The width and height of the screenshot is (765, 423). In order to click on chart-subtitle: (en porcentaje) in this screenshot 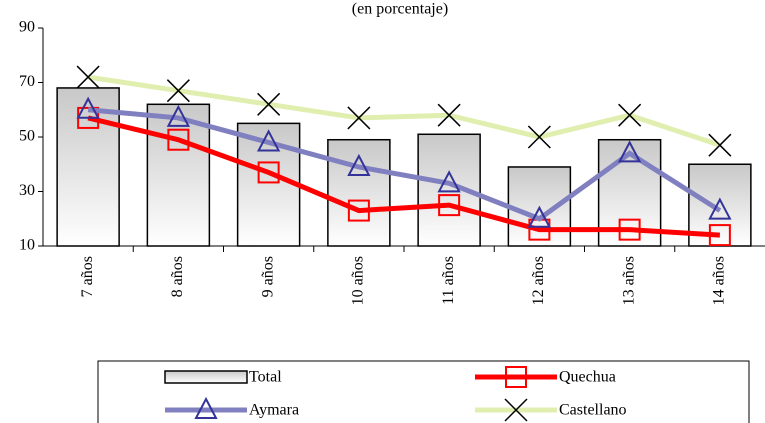, I will do `click(400, 9)`.